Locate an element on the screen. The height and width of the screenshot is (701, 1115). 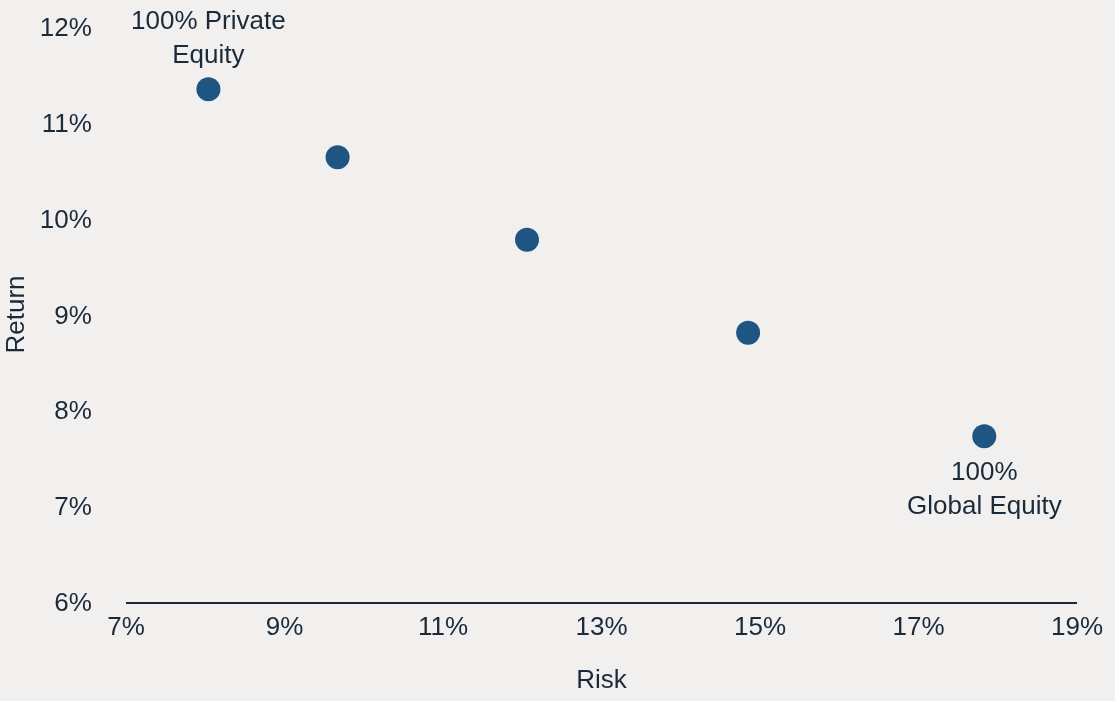
x-tick-label: 19% is located at coordinates (1077, 626).